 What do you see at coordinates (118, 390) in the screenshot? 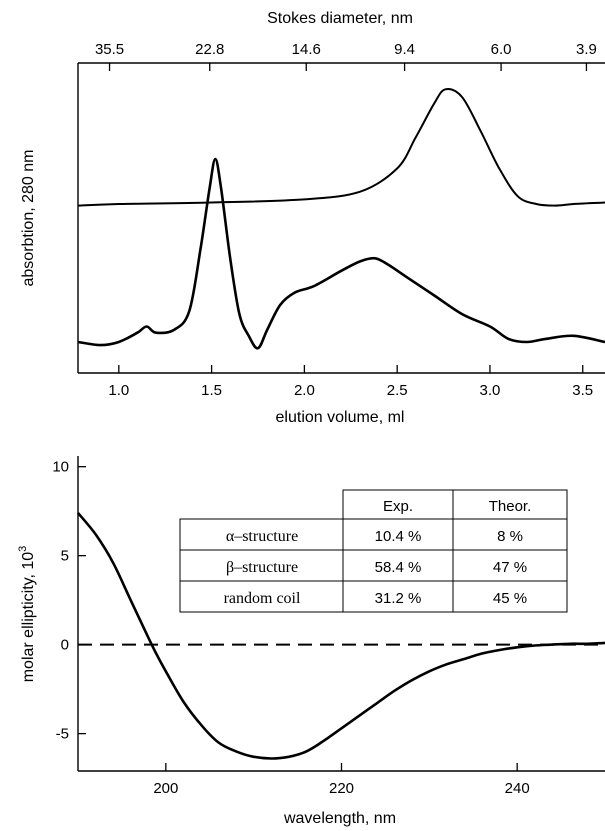
I see `top-x-tick-label: 1.0` at bounding box center [118, 390].